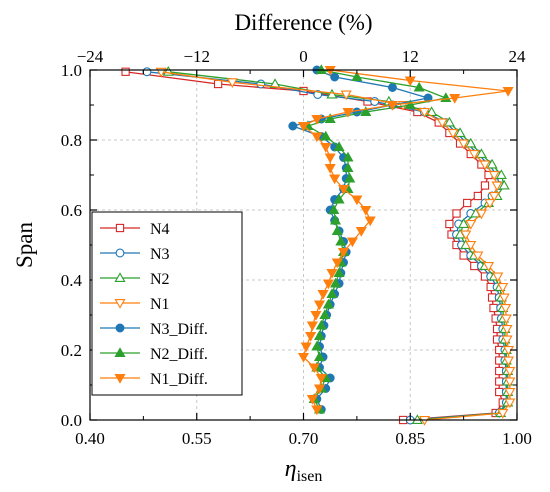  What do you see at coordinates (303, 22) in the screenshot?
I see `x2-axis-title: Difference (%)` at bounding box center [303, 22].